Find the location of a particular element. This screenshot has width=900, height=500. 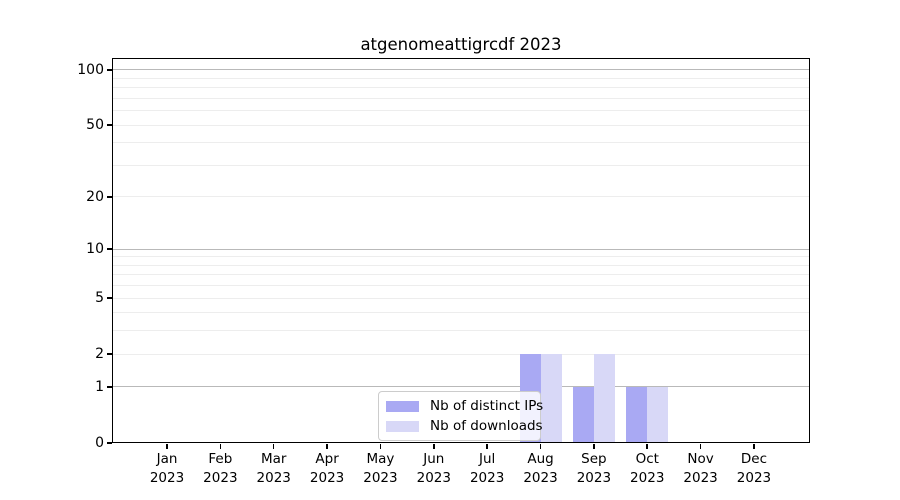

legend-item-downloads: Nb of downloads is located at coordinates (464, 426).